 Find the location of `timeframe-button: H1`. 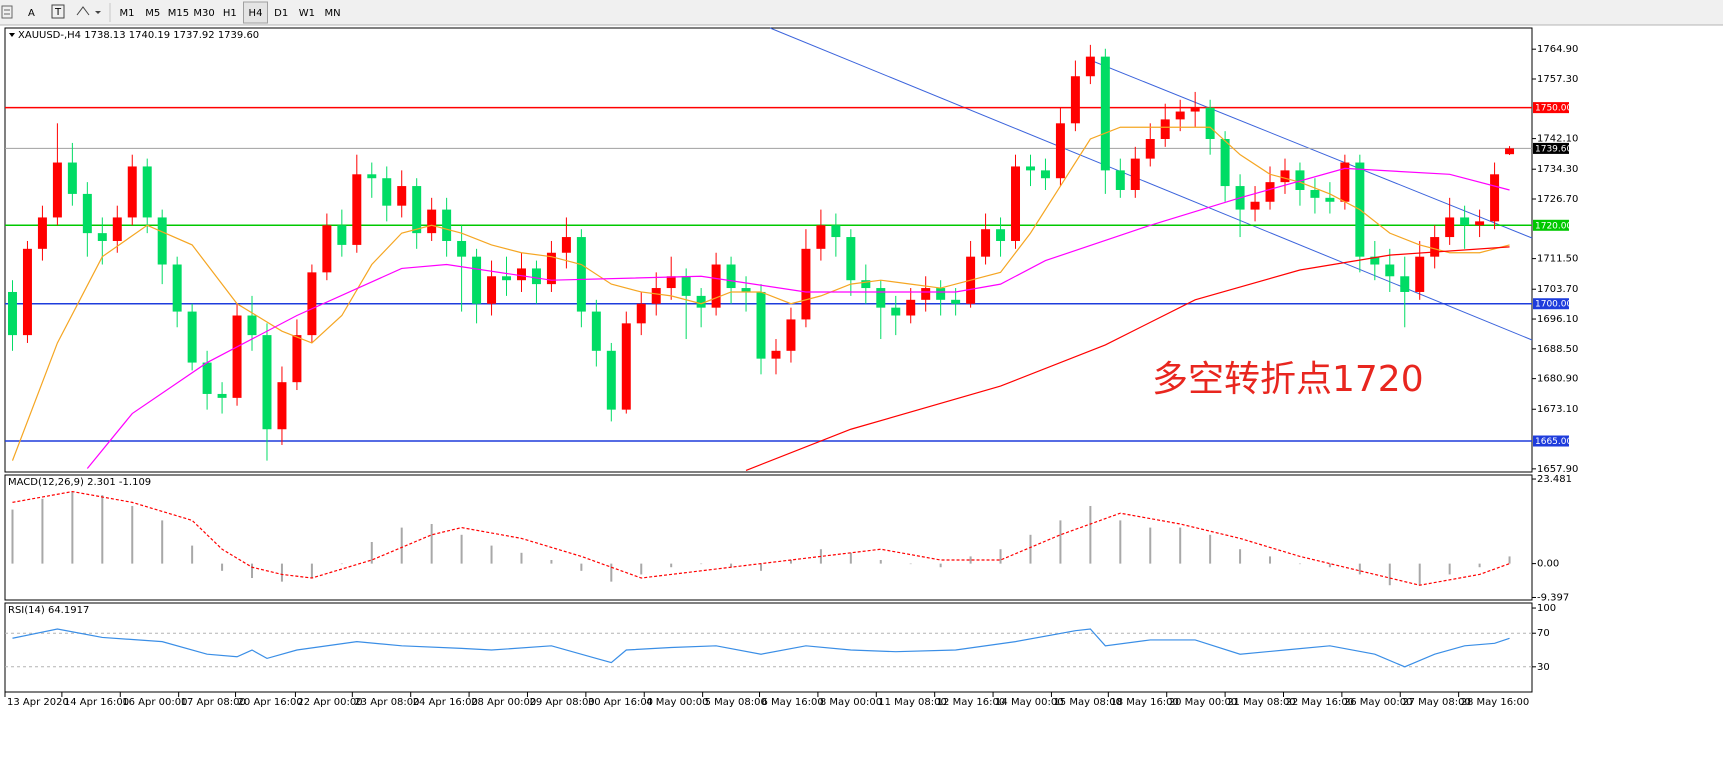

timeframe-button: H1 is located at coordinates (230, 13).